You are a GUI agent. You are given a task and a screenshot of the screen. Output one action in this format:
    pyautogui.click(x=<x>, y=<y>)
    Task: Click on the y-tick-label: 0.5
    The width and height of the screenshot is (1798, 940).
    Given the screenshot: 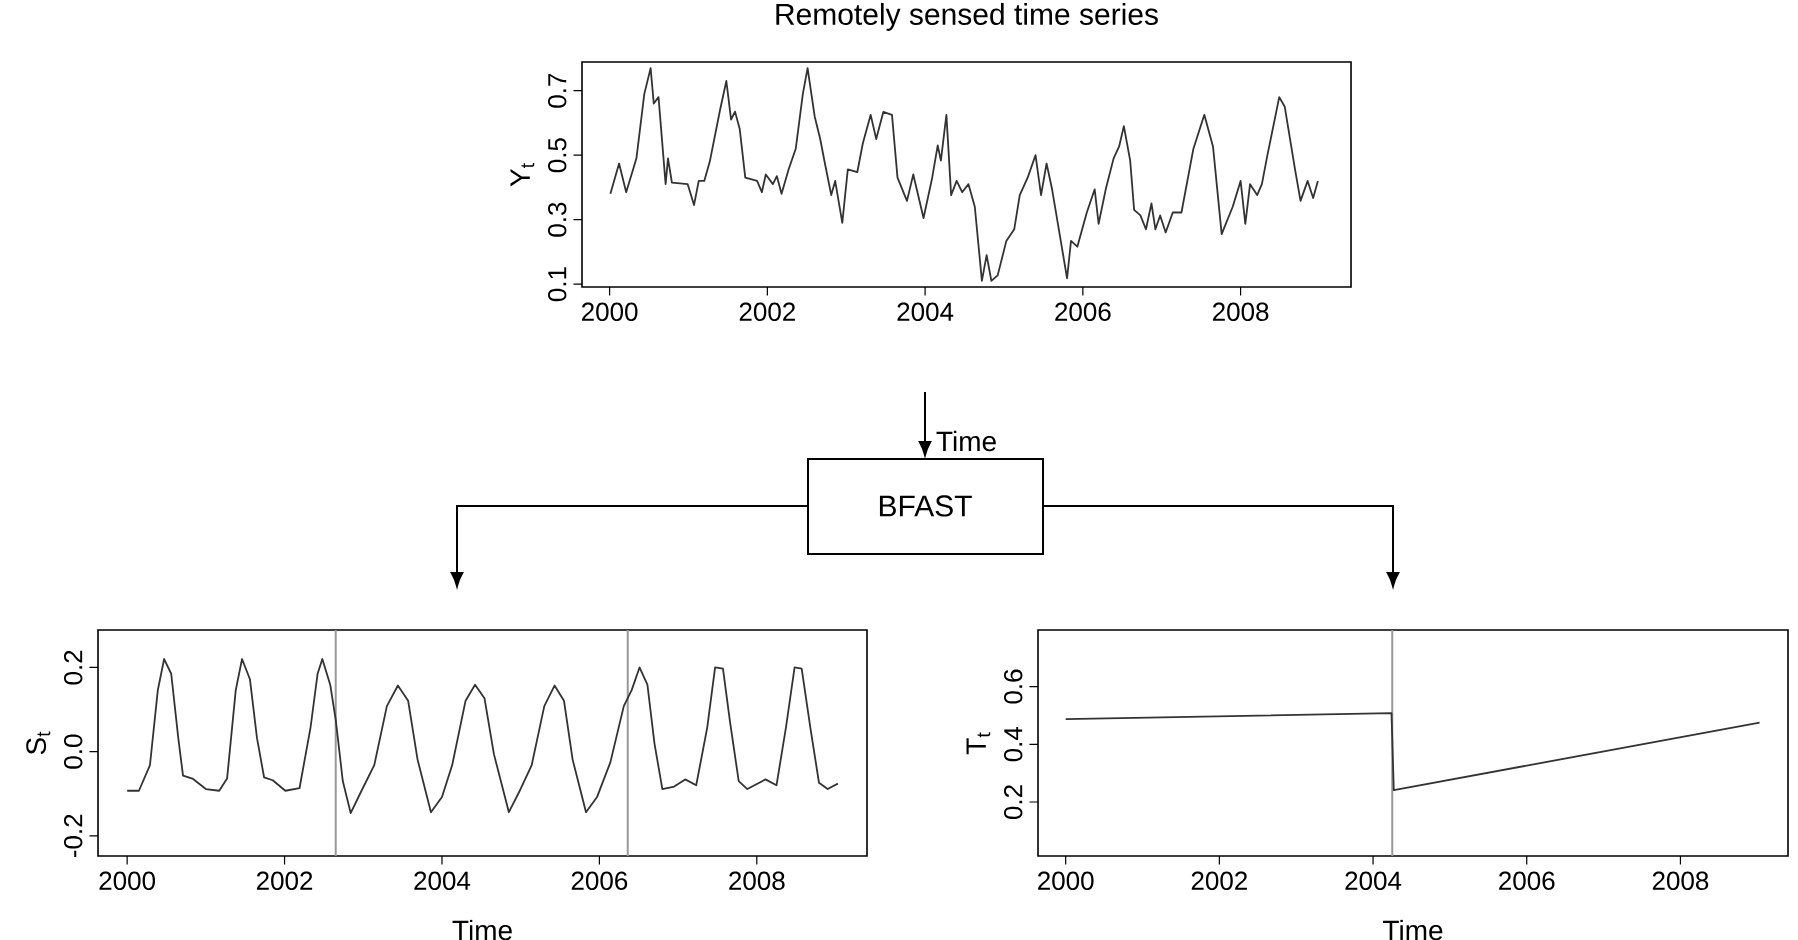 What is the action you would take?
    pyautogui.click(x=557, y=155)
    